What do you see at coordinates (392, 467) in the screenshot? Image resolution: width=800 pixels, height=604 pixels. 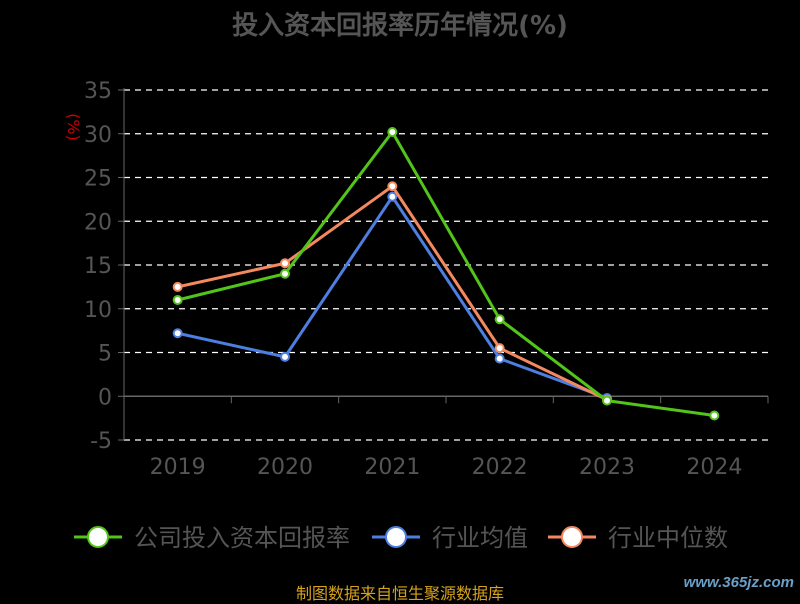 I see `x-tick-label: 2021` at bounding box center [392, 467].